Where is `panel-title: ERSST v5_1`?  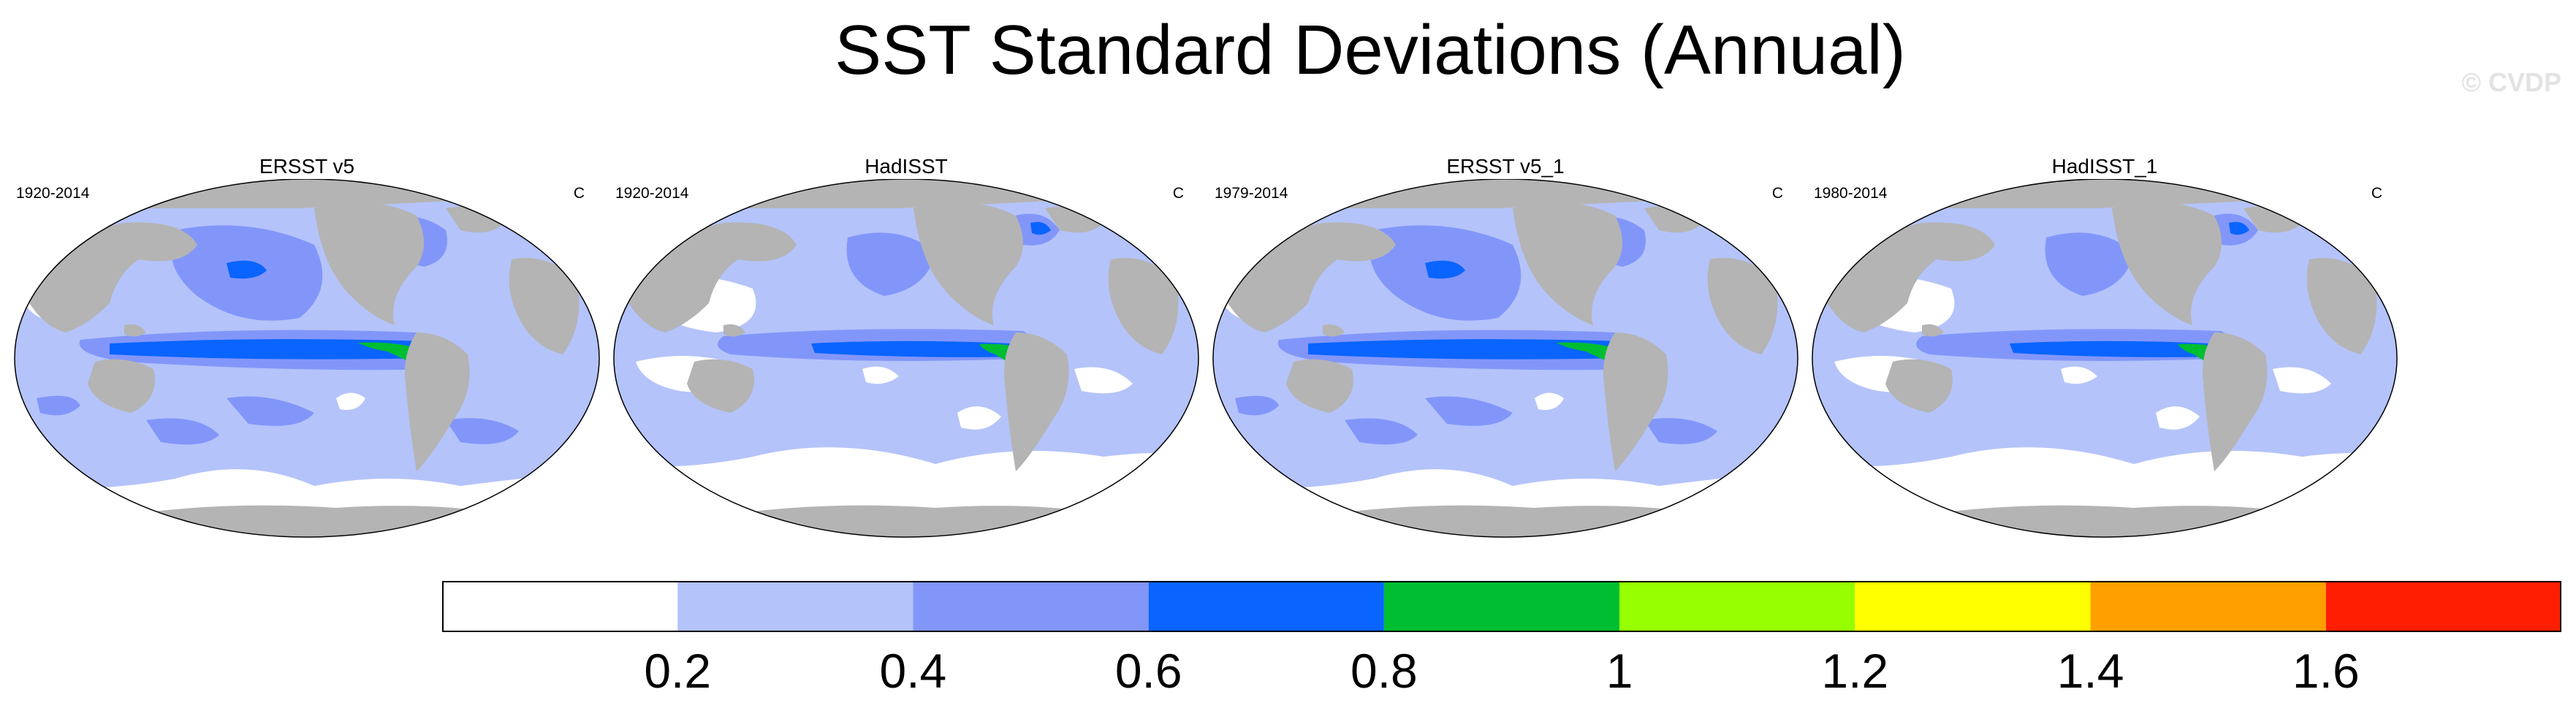
panel-title: ERSST v5_1 is located at coordinates (1506, 167).